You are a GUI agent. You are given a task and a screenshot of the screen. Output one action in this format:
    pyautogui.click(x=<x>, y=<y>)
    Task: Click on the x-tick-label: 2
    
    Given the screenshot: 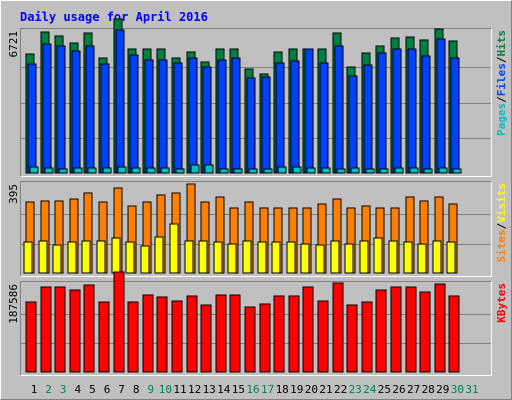 What is the action you would take?
    pyautogui.click(x=48, y=389)
    